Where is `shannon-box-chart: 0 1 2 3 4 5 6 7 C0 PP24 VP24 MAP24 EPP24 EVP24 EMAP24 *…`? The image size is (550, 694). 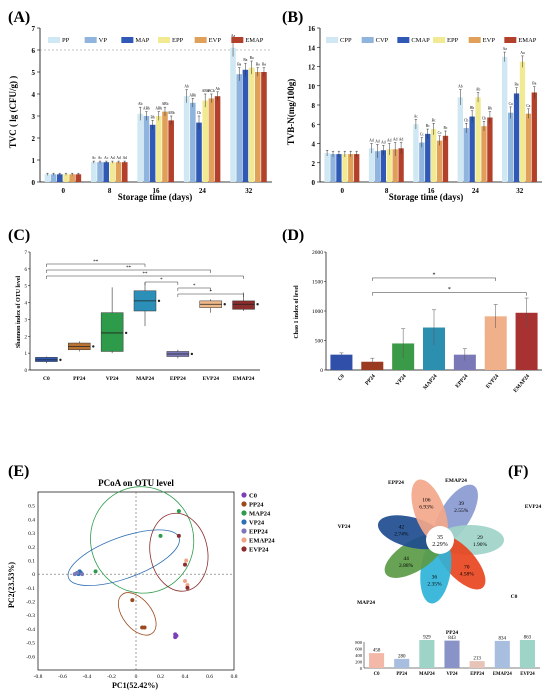
shannon-box-chart: 0 1 2 3 4 5 6 7 C0 PP24 VP24 MAP24 EPP24 EVP24 EMAP24 *… is located at coordinates (142, 316).